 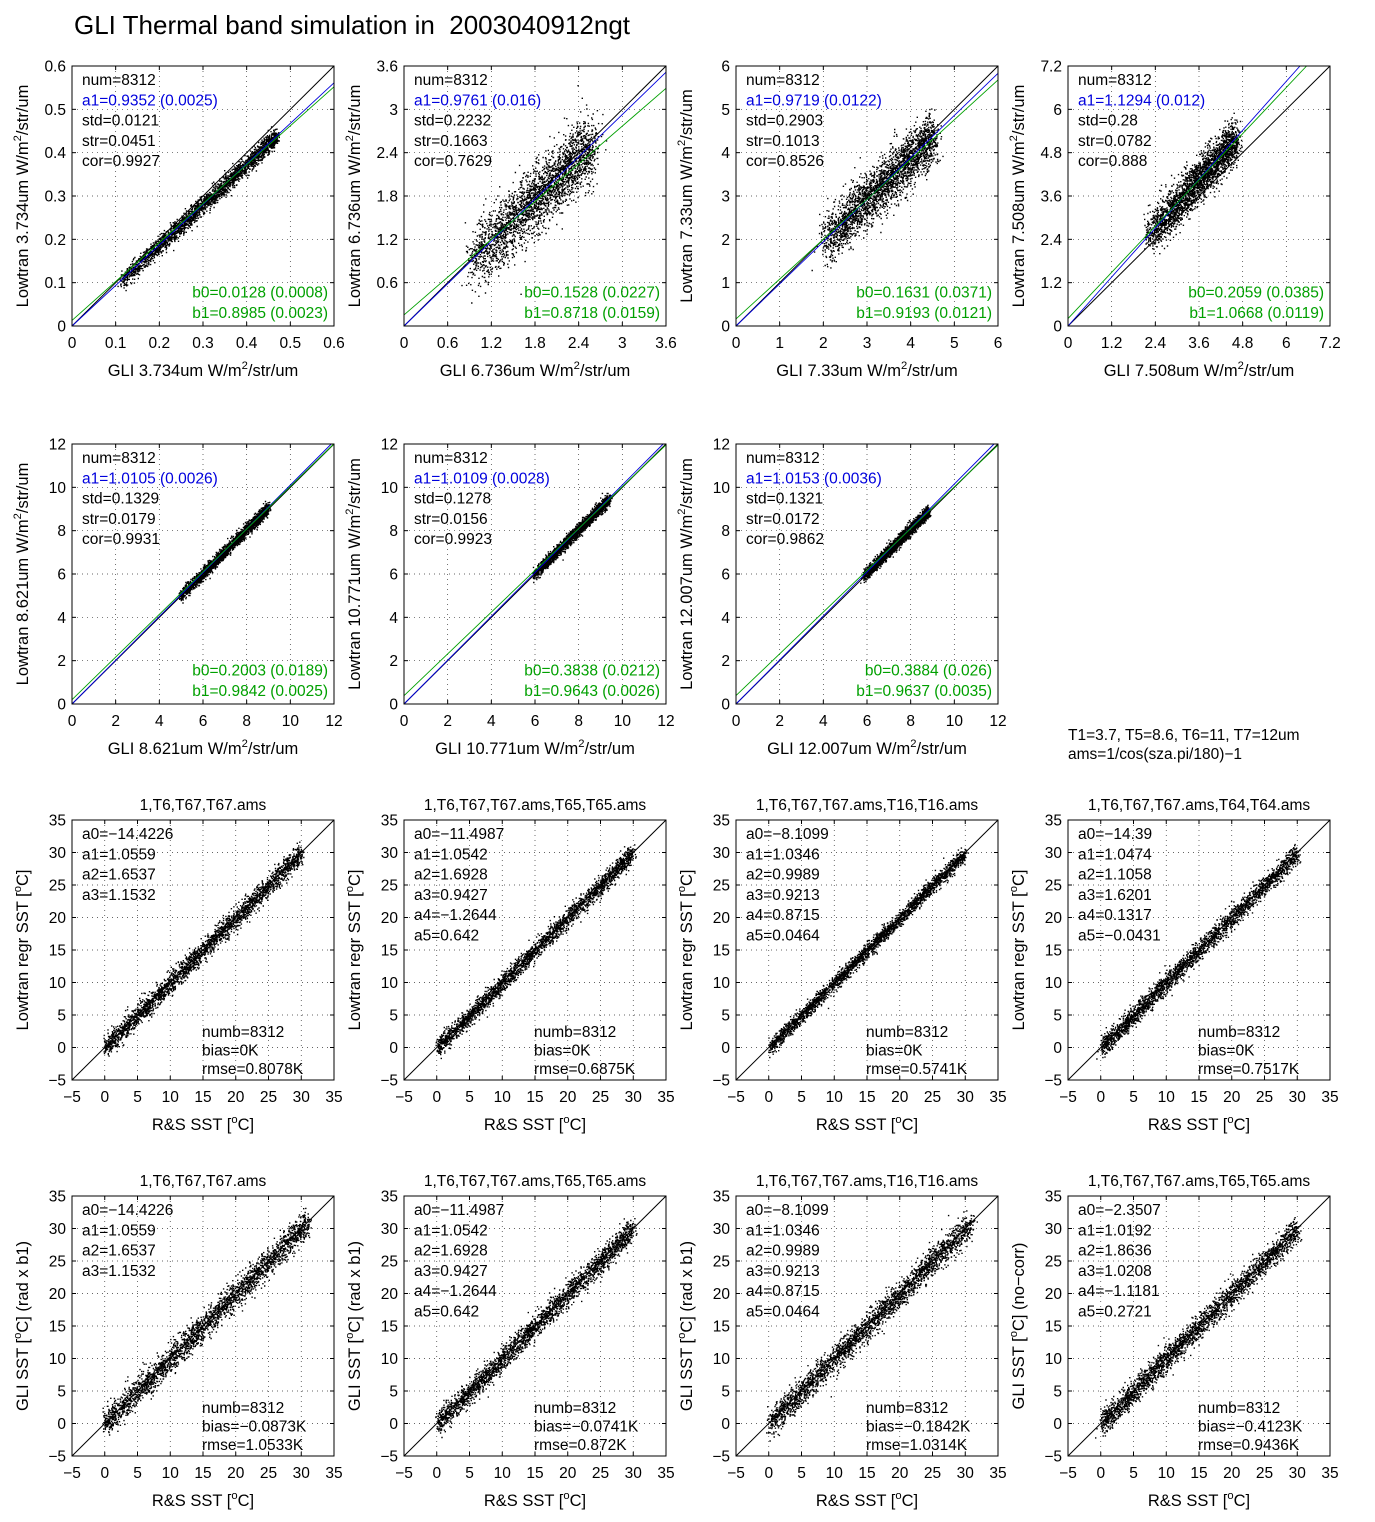 What do you see at coordinates (686, 195) in the screenshot?
I see `y-axis-label: Lowtran 7.33um W/m2/str/um` at bounding box center [686, 195].